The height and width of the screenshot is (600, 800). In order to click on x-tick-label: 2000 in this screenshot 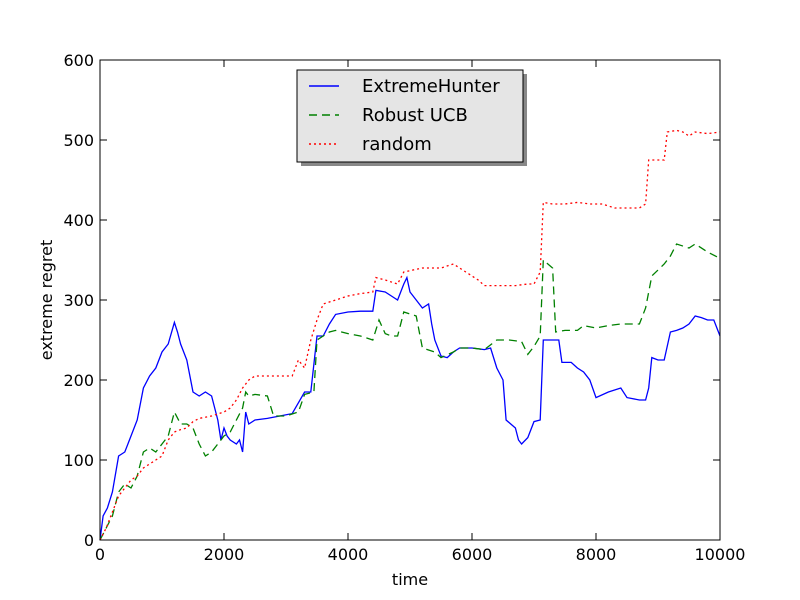, I will do `click(224, 554)`.